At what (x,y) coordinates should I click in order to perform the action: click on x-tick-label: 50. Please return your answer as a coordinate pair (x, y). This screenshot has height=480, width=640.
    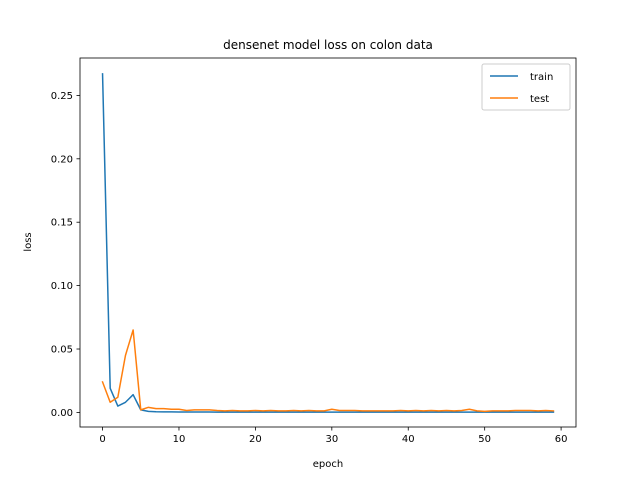
    Looking at the image, I should click on (484, 439).